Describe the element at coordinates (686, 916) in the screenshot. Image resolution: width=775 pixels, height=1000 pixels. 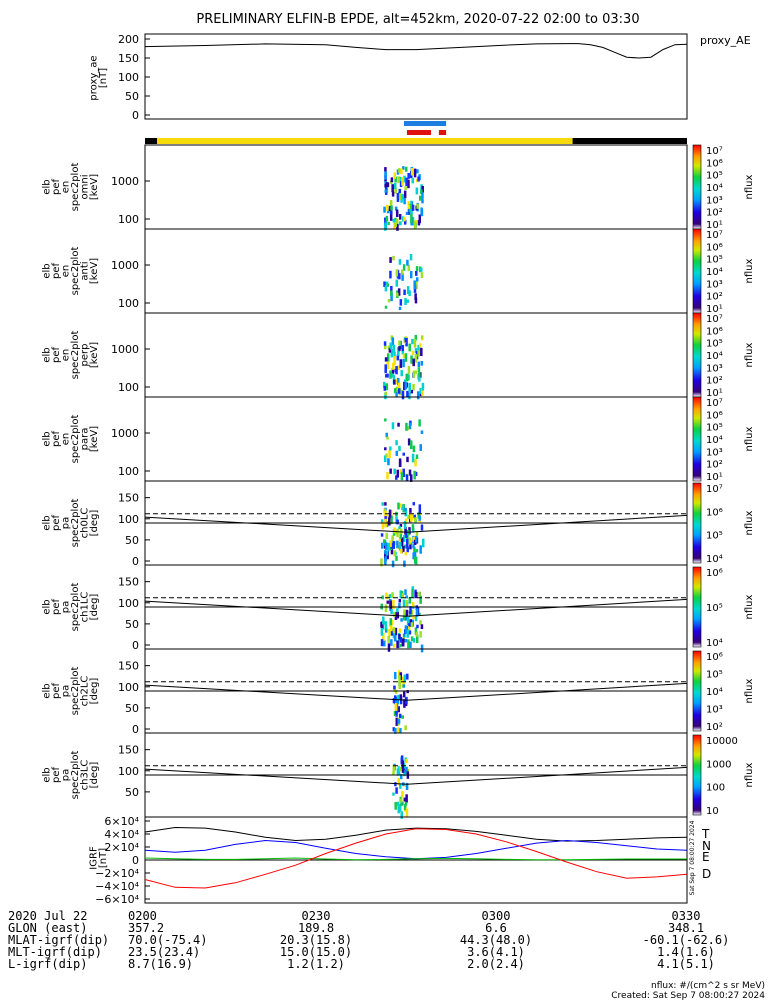
I see `footer-row-value: 0330` at that location.